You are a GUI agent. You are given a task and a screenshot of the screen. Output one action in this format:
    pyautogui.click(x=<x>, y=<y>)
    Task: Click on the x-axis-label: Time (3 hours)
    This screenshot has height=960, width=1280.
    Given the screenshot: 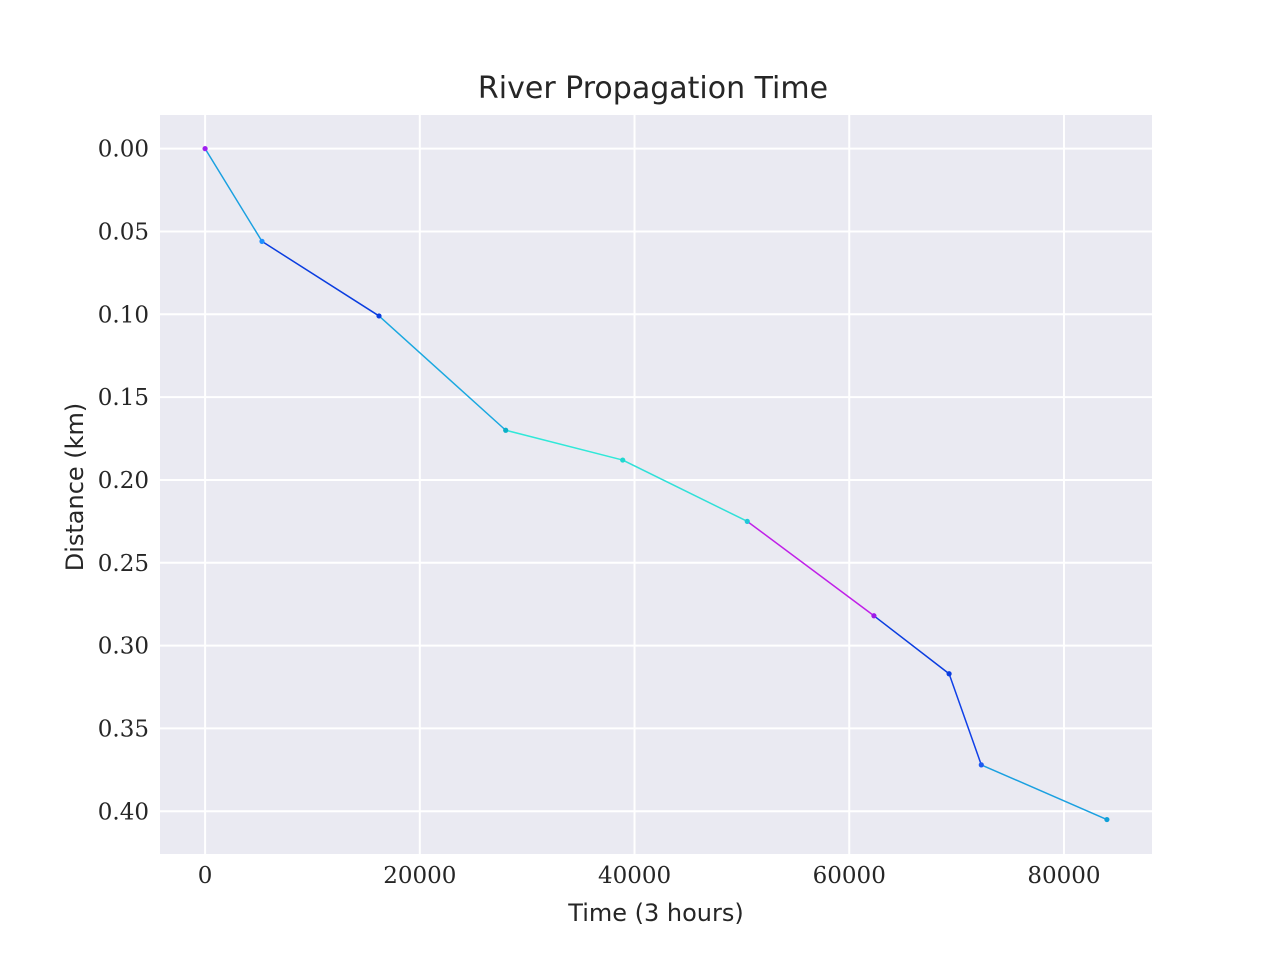 What is the action you would take?
    pyautogui.click(x=655, y=913)
    